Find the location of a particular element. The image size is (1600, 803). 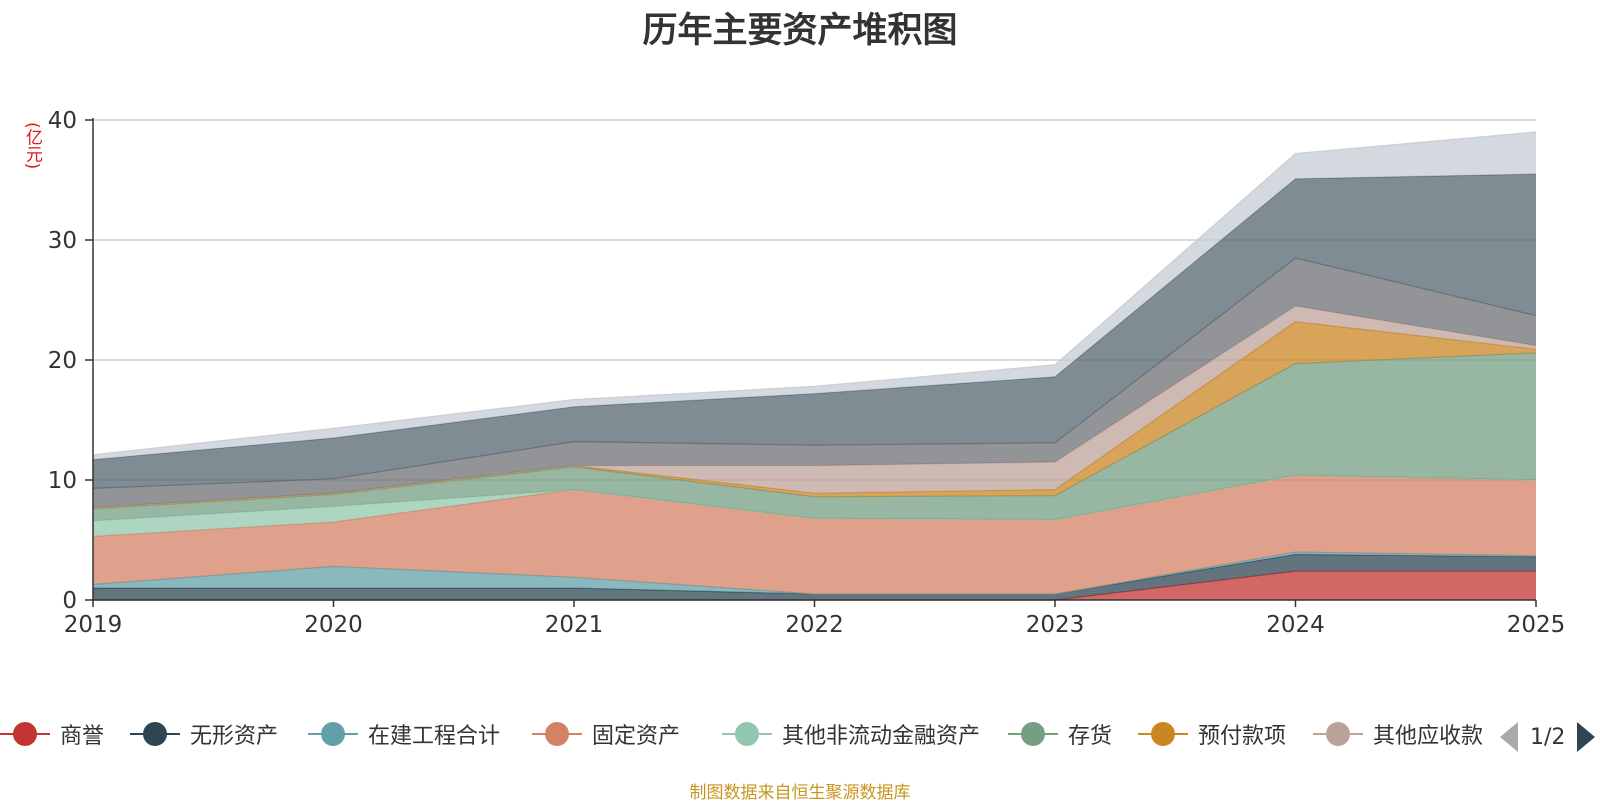

area-series-商誉 is located at coordinates (814, 585).